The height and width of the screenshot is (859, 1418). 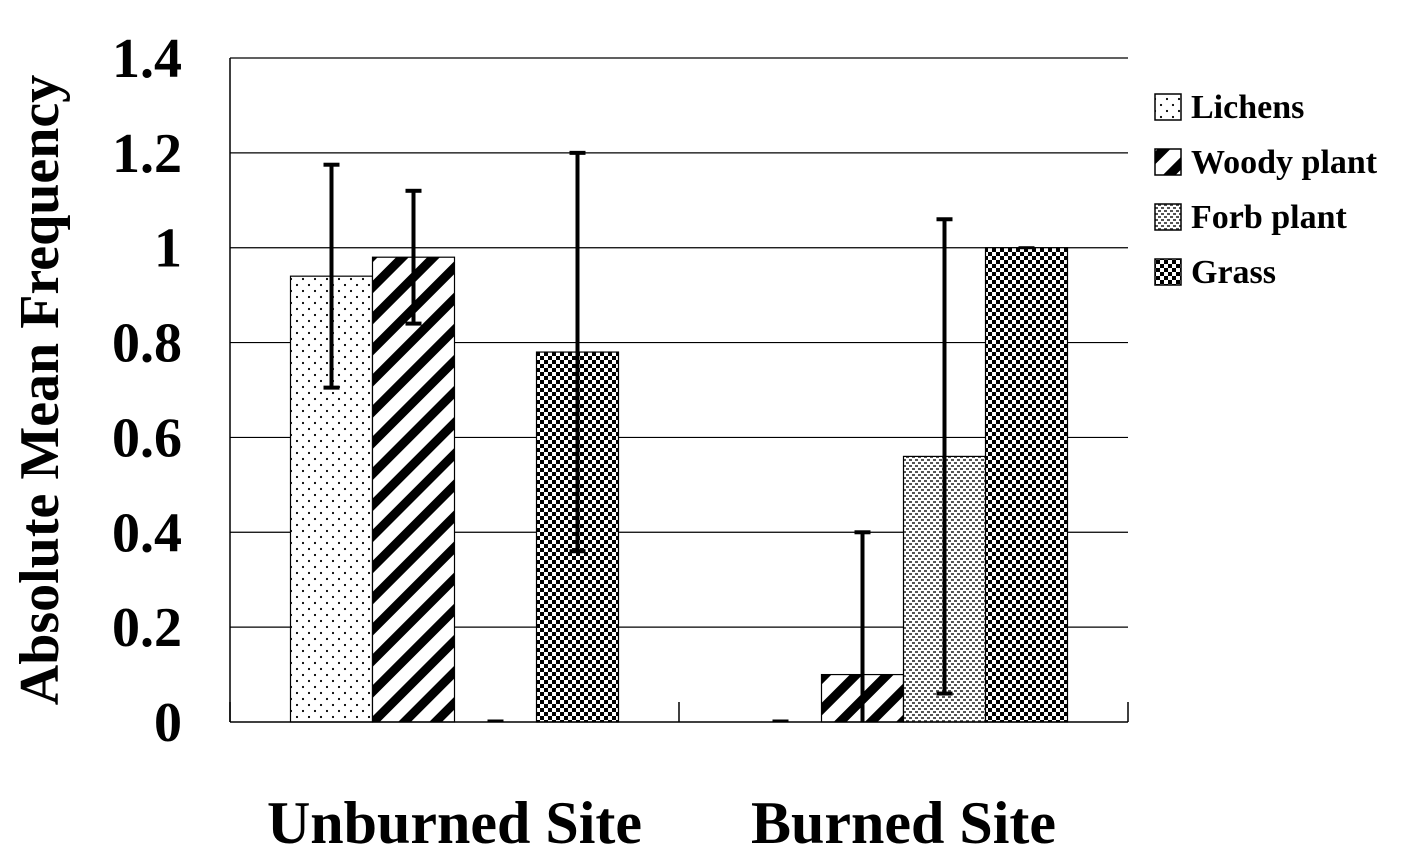 I want to click on y-tick-label: 0.6, so click(x=147, y=438).